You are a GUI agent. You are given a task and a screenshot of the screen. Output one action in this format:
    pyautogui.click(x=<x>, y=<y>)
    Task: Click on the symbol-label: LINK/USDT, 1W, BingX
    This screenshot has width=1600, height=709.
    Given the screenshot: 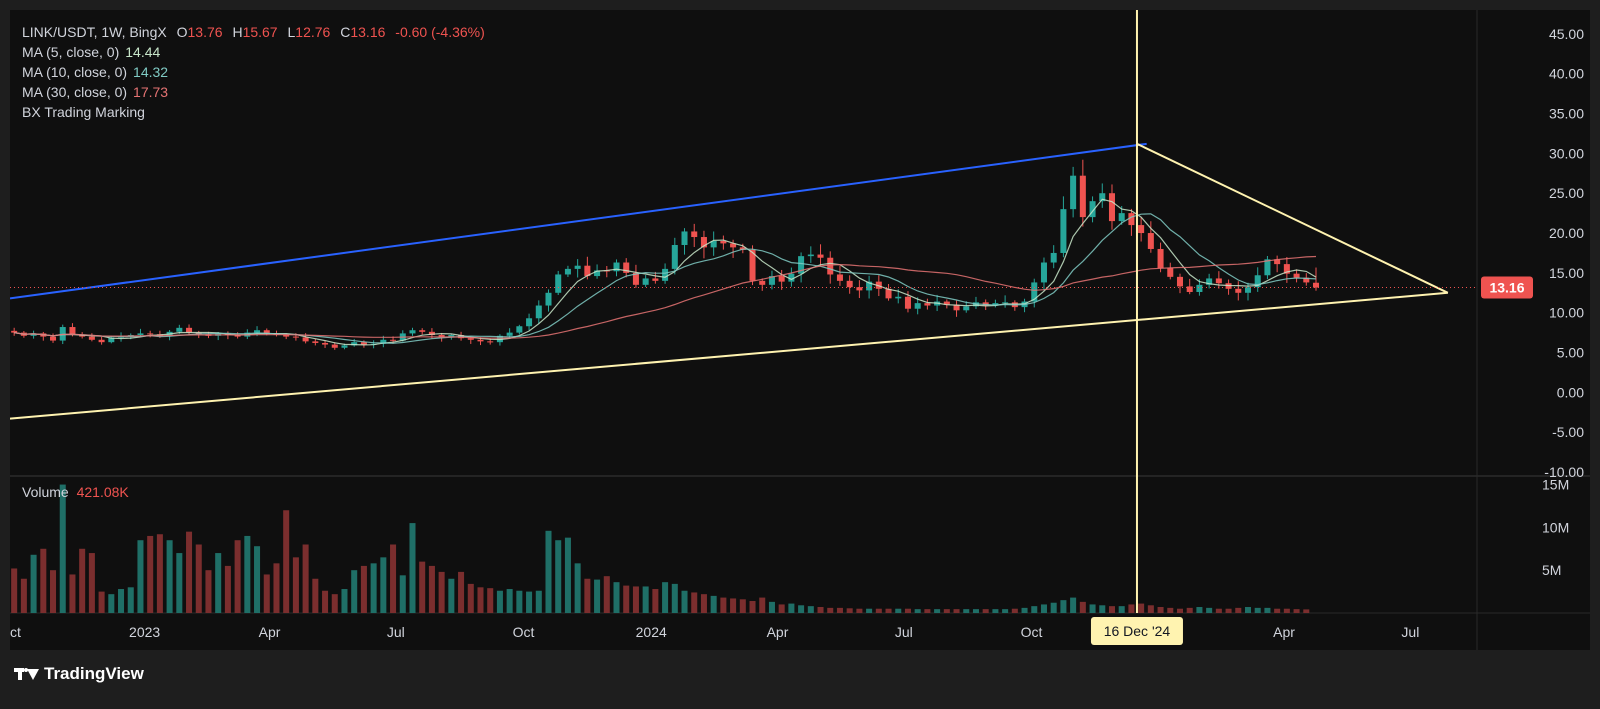 What is the action you would take?
    pyautogui.click(x=94, y=32)
    